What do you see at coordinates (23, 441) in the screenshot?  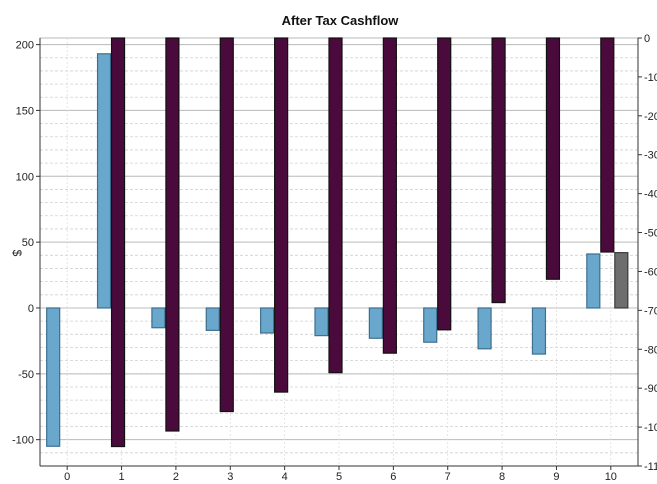 I see `left-tick-label: -100` at bounding box center [23, 441].